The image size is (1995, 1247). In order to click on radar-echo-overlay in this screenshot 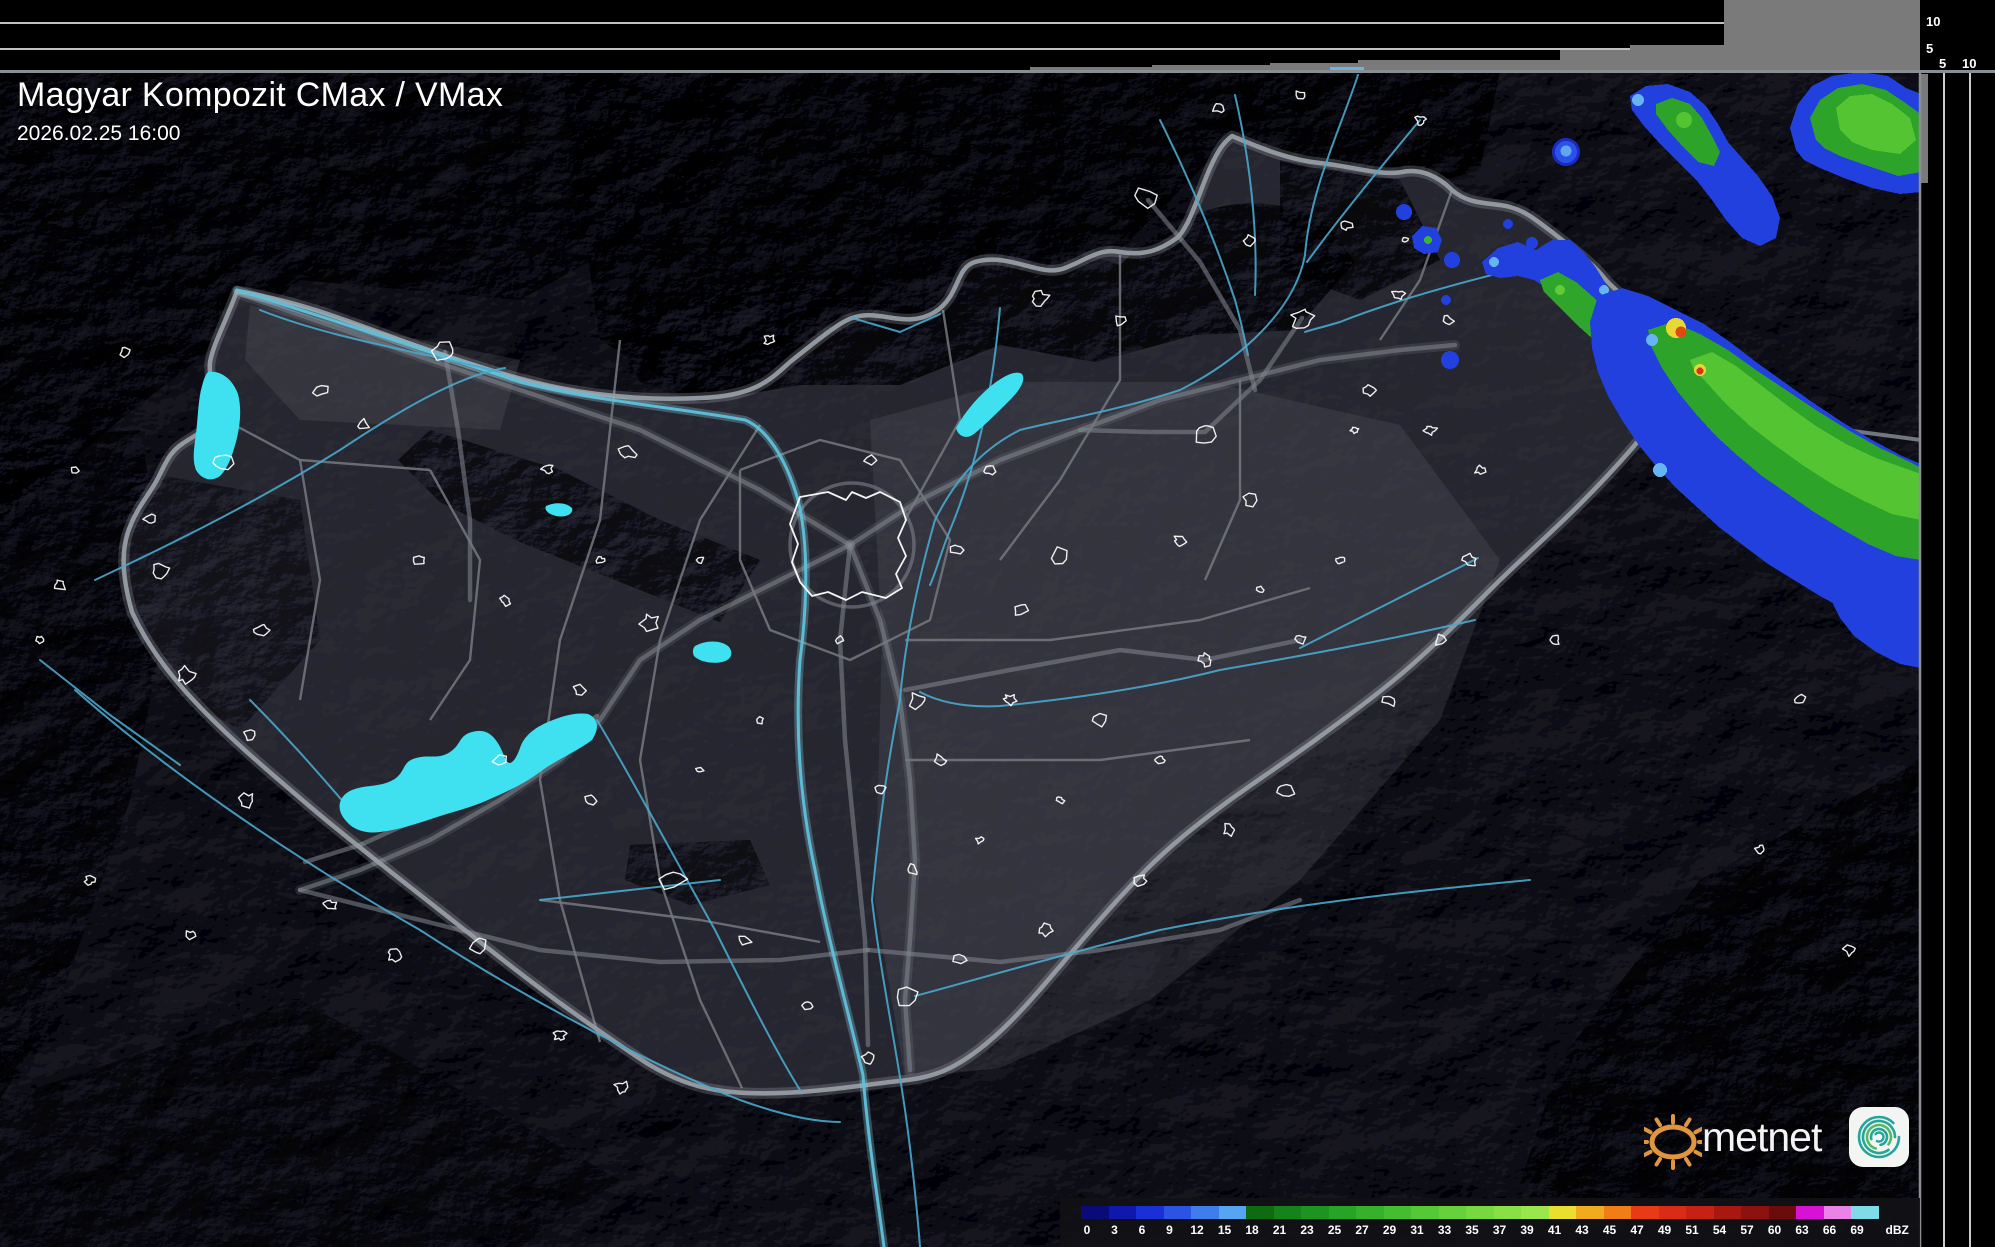, I will do `click(1658, 370)`.